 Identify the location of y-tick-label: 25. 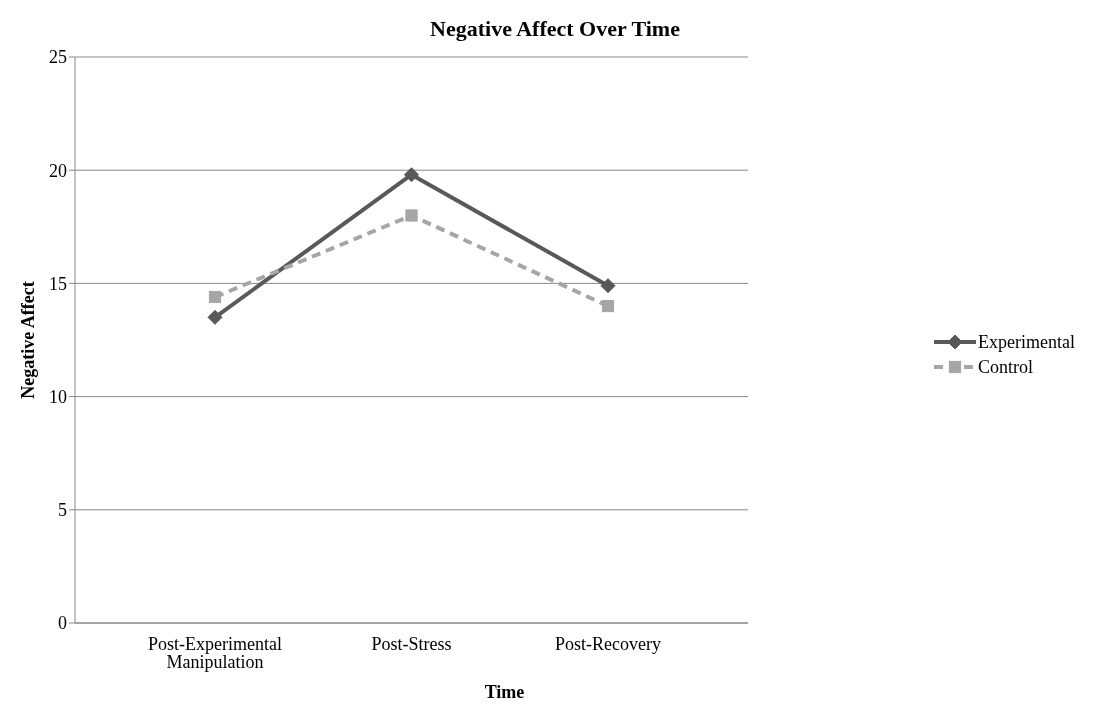
(58, 57).